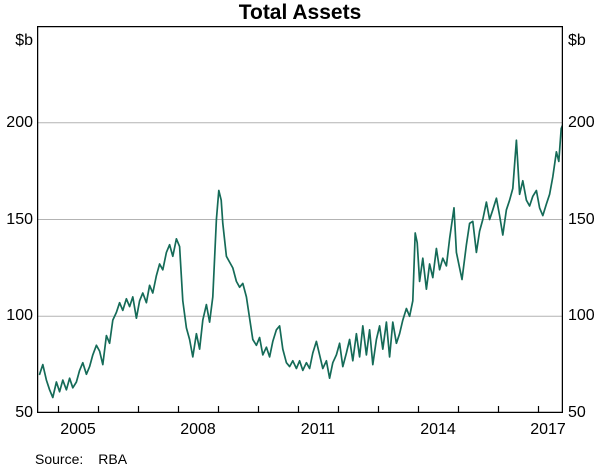 The height and width of the screenshot is (473, 600). What do you see at coordinates (577, 40) in the screenshot?
I see `y-axis-unit-right: $b` at bounding box center [577, 40].